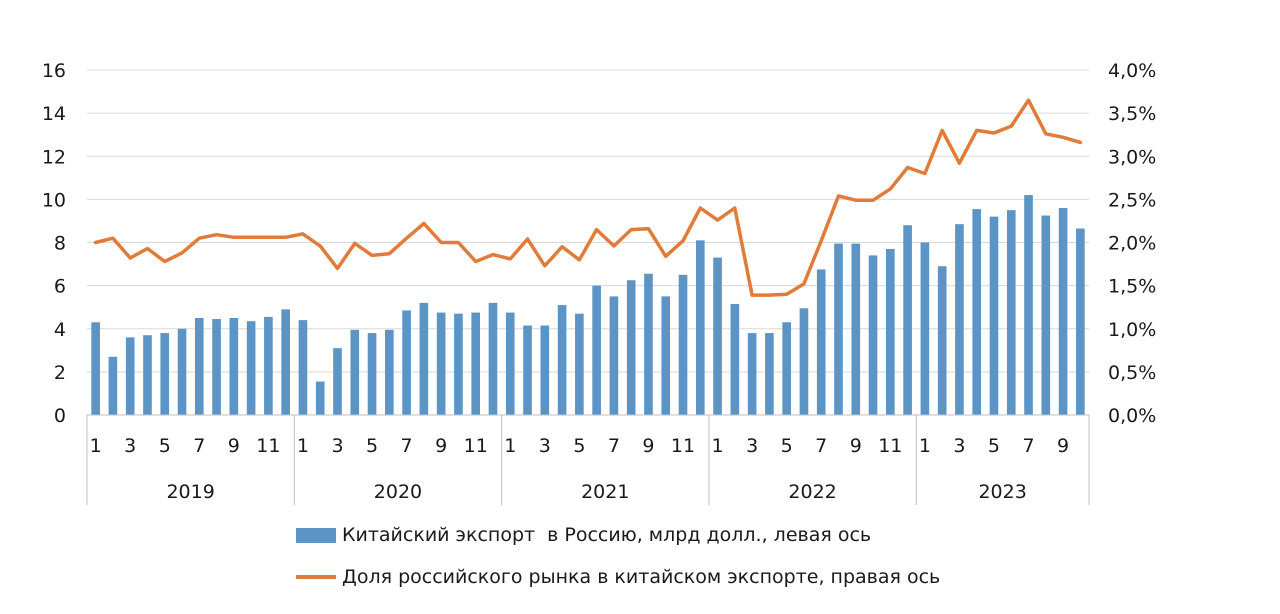  Describe the element at coordinates (60, 244) in the screenshot. I see `left-tick-label: 8` at that location.